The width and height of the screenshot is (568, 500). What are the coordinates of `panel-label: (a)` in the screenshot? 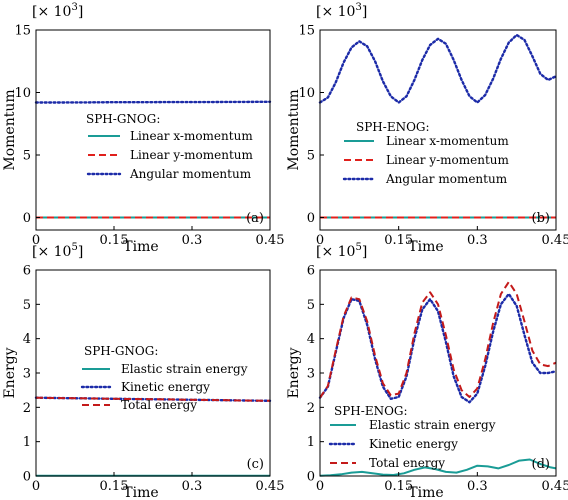 It's located at (255, 218).